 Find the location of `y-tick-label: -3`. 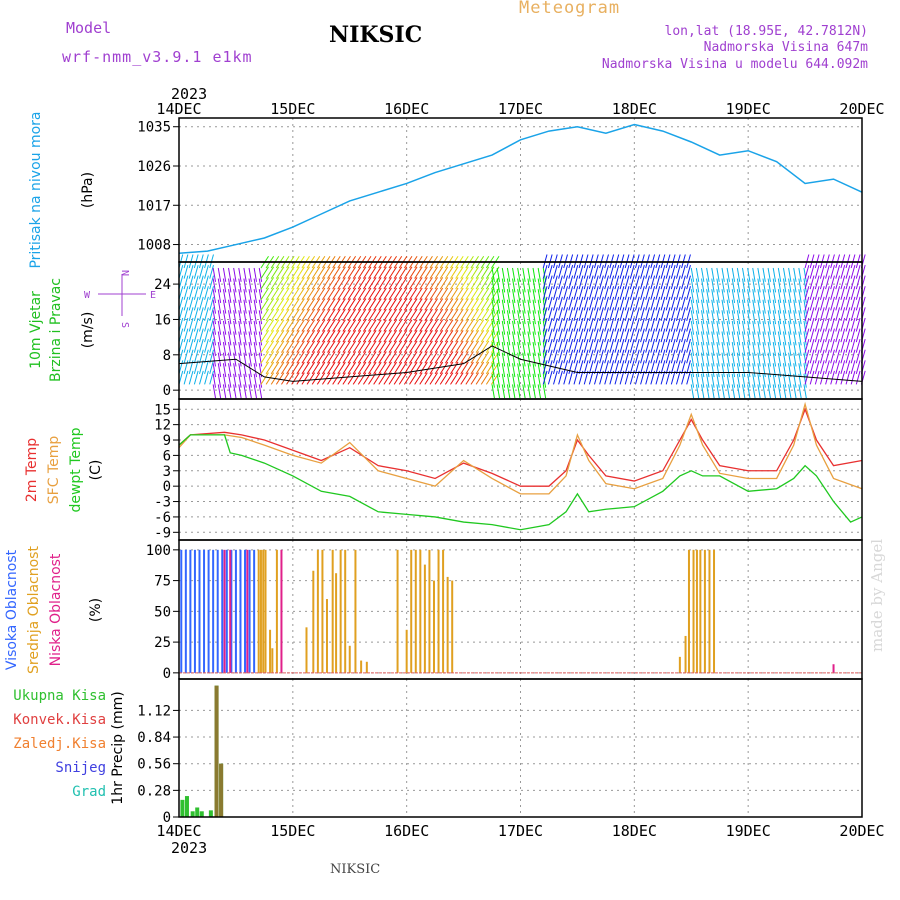

y-tick-label: -3 is located at coordinates (162, 503).